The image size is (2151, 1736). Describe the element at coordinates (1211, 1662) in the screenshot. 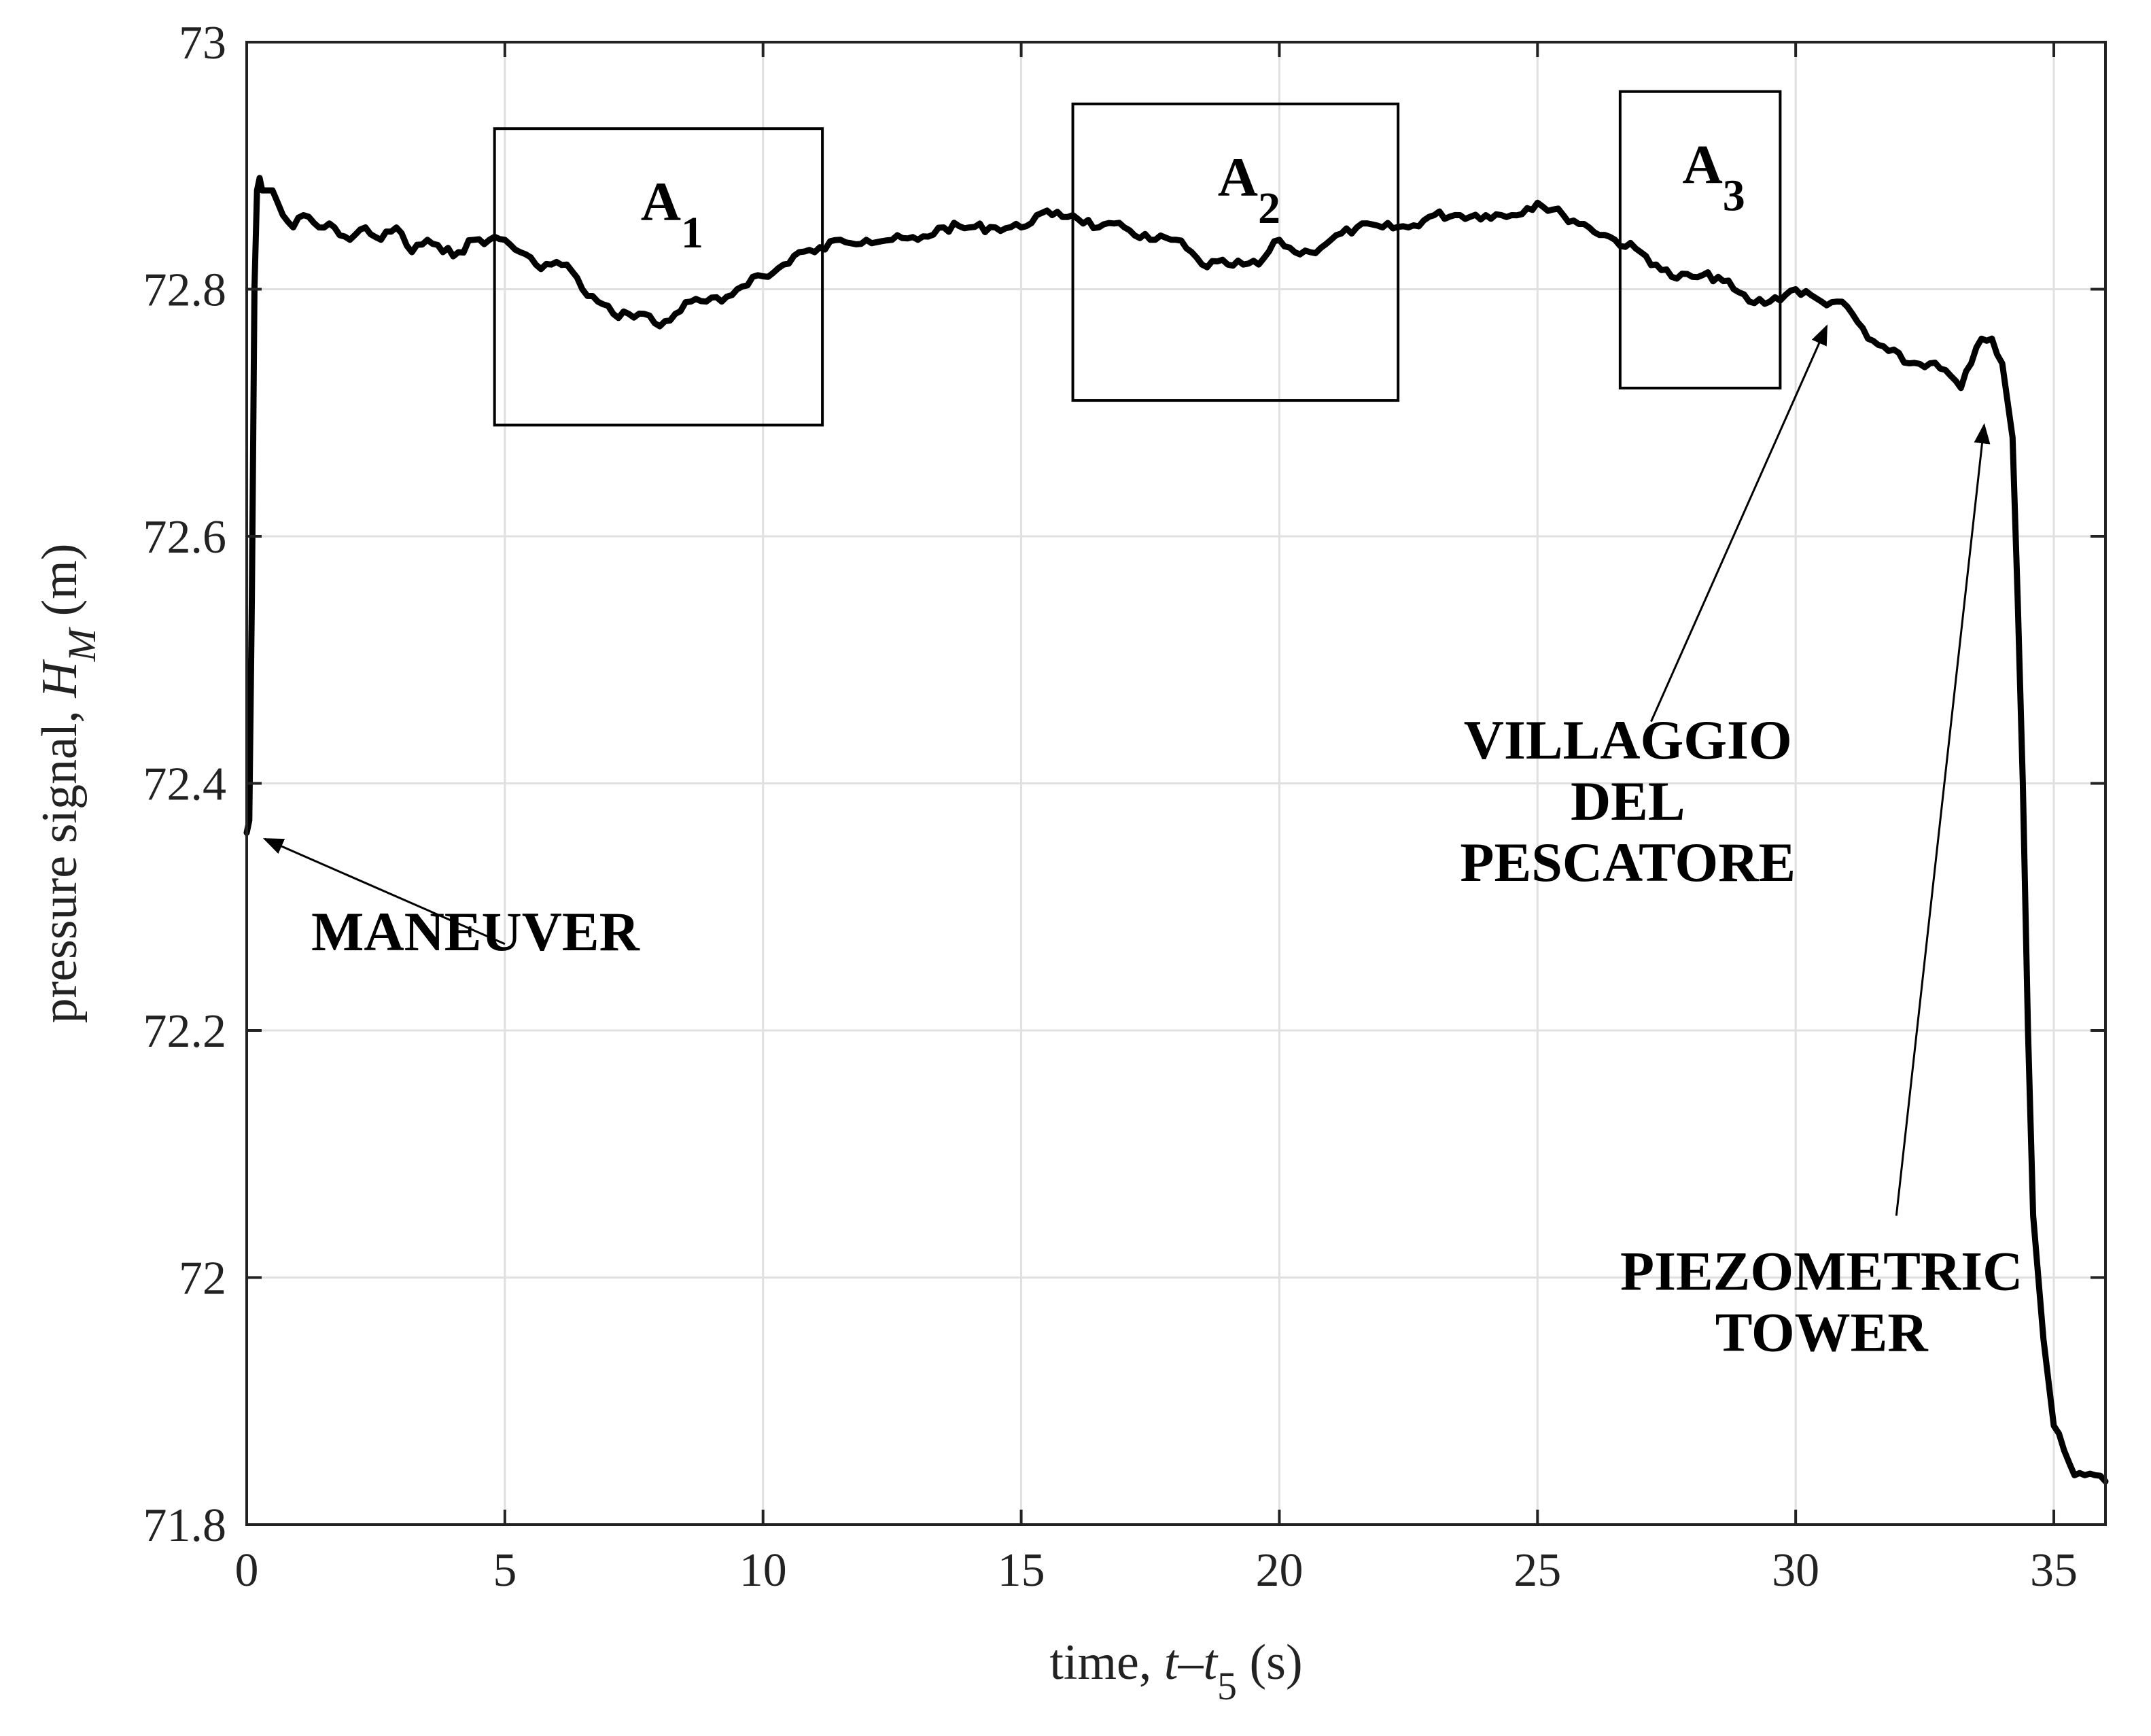

I see `x-label-var2: t` at that location.